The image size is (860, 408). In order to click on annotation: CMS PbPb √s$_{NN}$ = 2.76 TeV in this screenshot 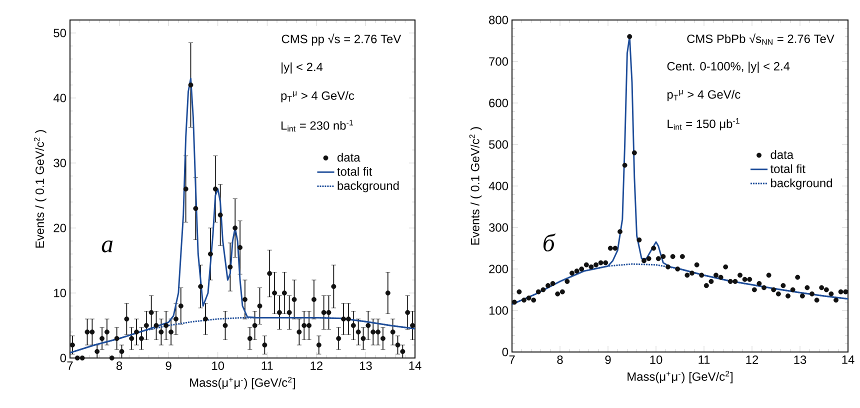, I will do `click(760, 39)`.